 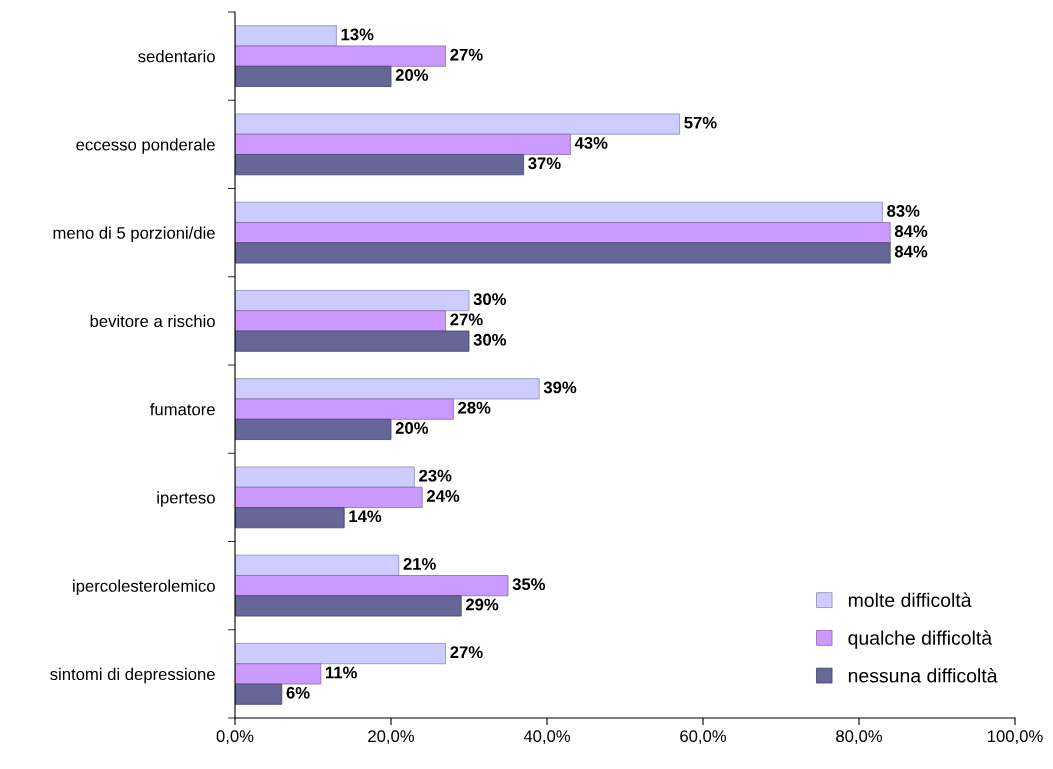 I want to click on data-label: 35%, so click(x=529, y=584).